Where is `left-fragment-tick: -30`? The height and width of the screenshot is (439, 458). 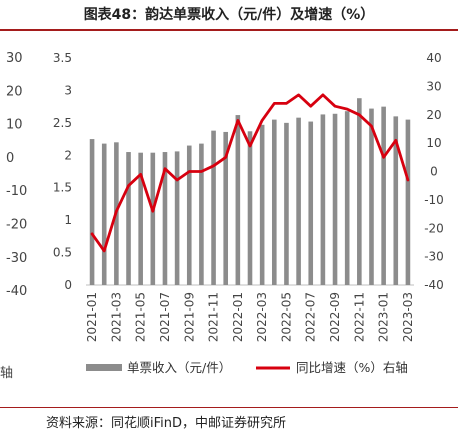
left-fragment-tick: -30 is located at coordinates (16, 258).